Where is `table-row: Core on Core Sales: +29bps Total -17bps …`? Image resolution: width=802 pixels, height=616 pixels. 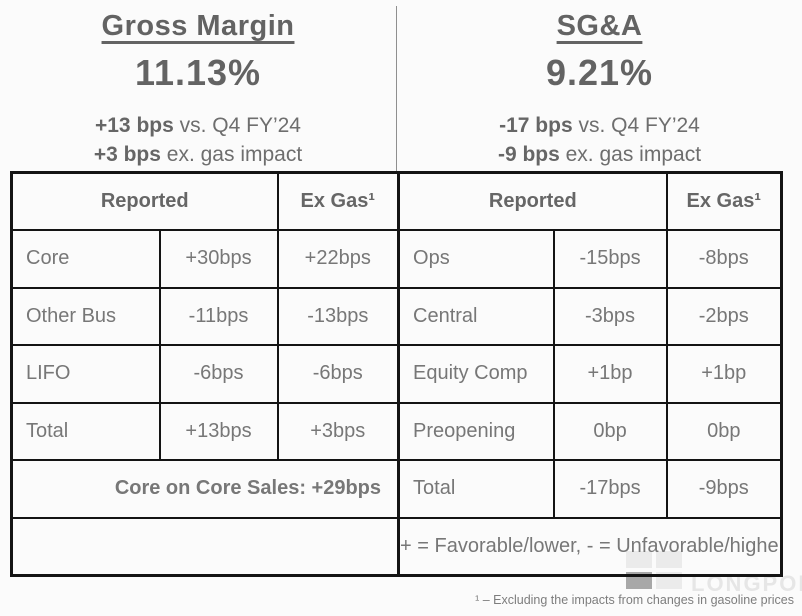
table-row: Core on Core Sales: +29bps Total -17bps … is located at coordinates (396, 489).